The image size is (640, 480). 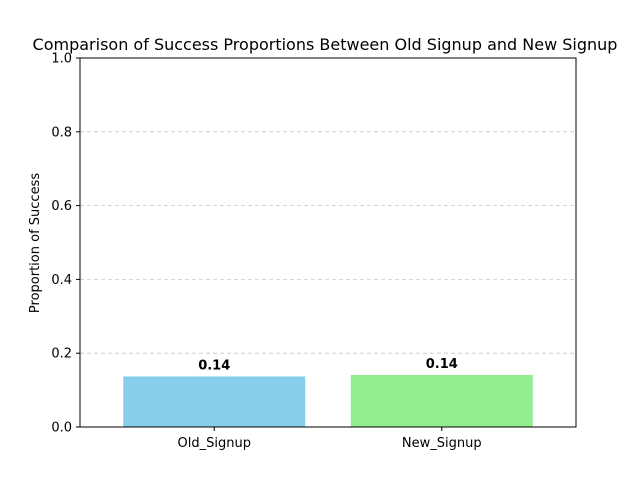 What do you see at coordinates (65, 244) in the screenshot?
I see `y-axis-ticks: 0.0 0.2 0.4 0.6 0.8 1.0` at bounding box center [65, 244].